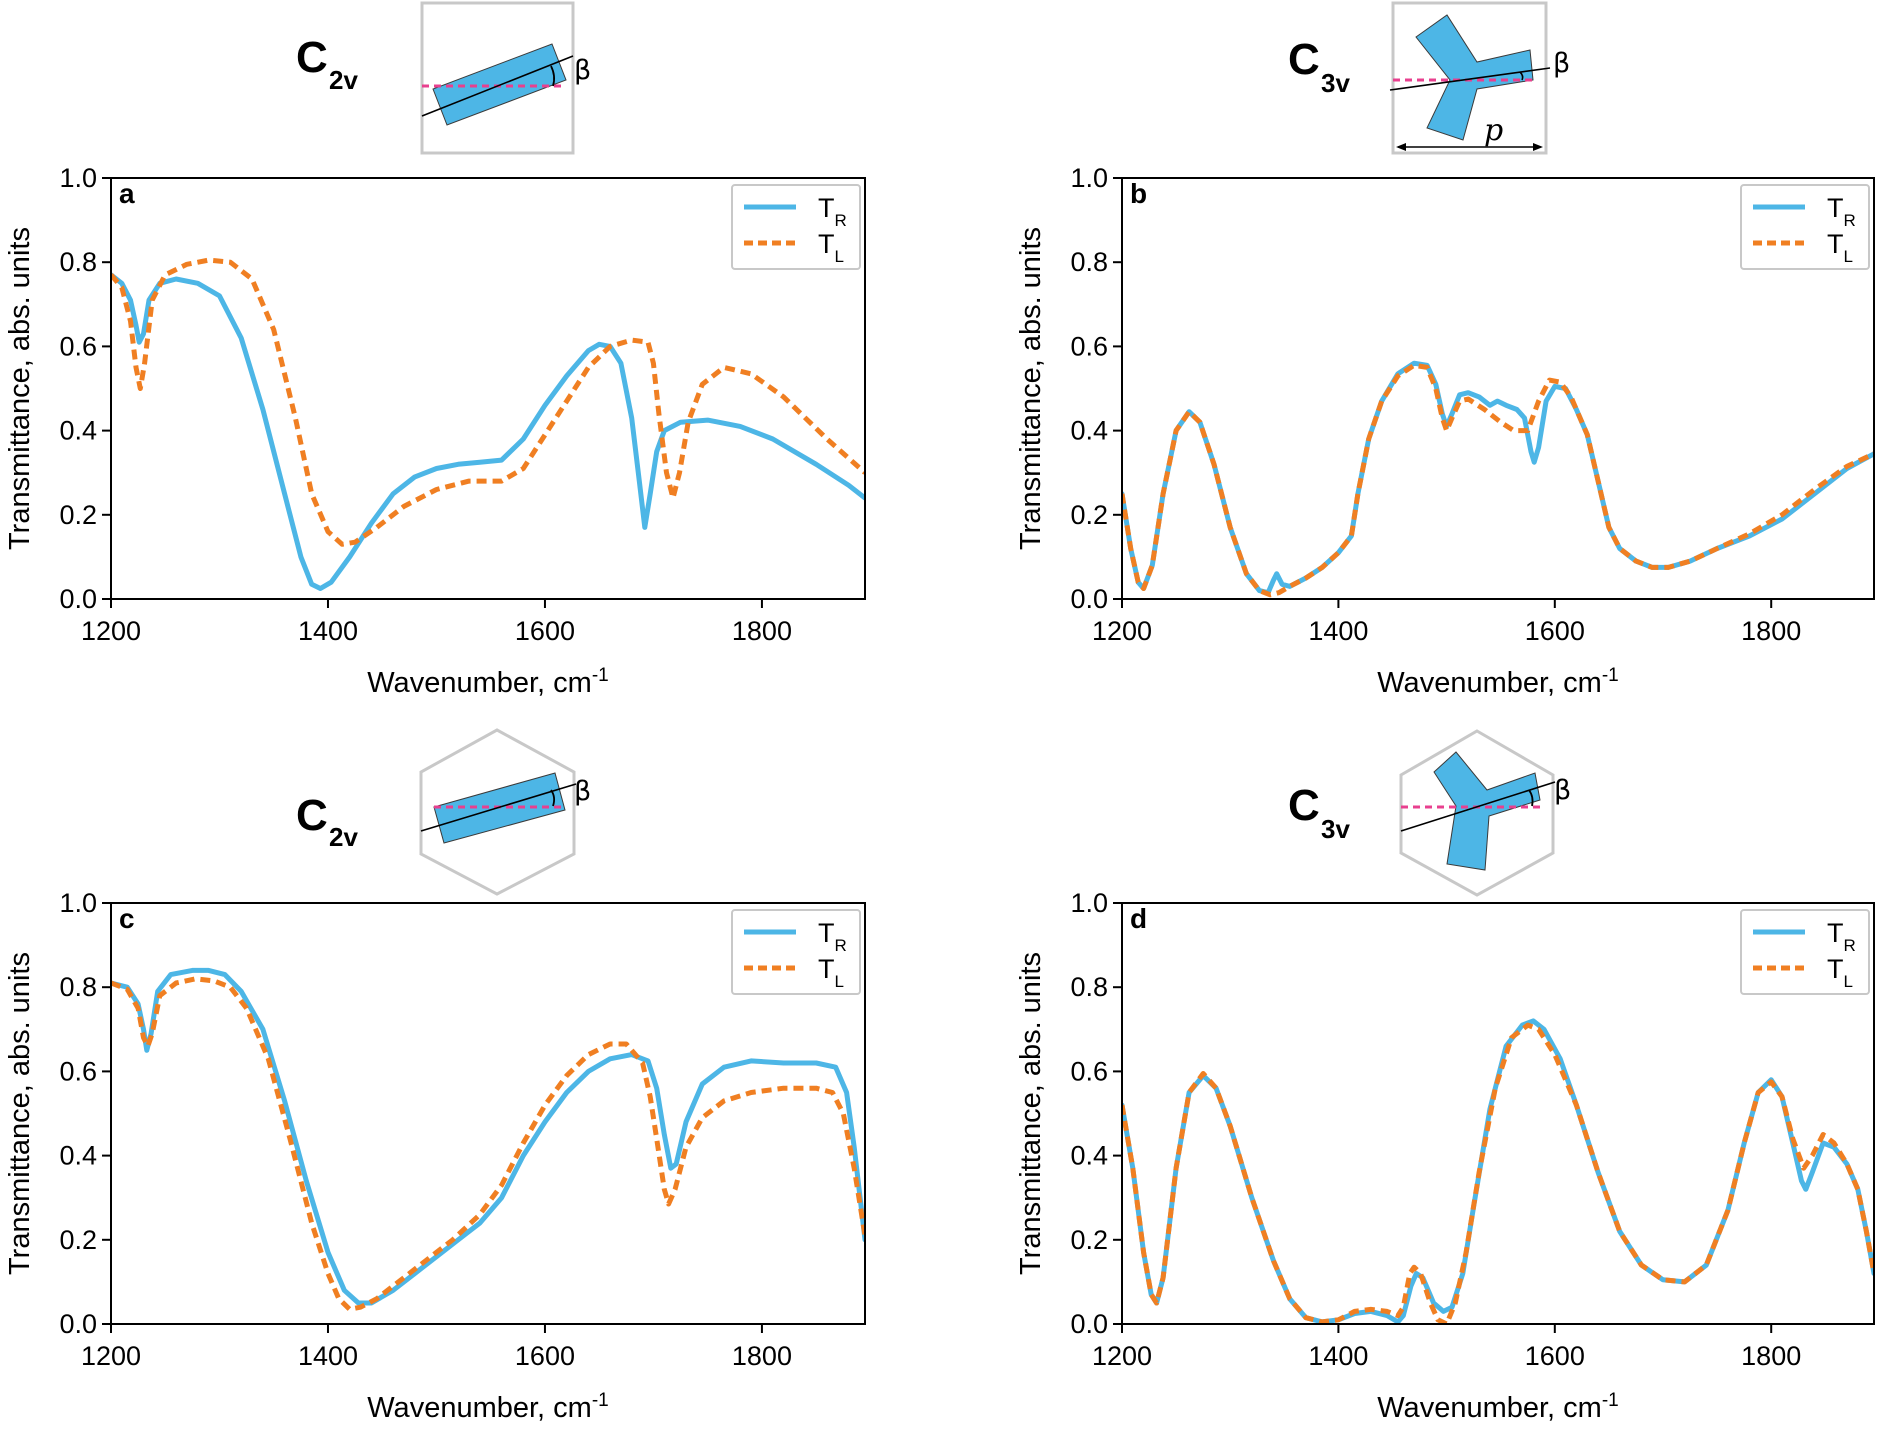 The image size is (1877, 1450). I want to click on inset-b-period-arrowhead-right, so click(1538, 147).